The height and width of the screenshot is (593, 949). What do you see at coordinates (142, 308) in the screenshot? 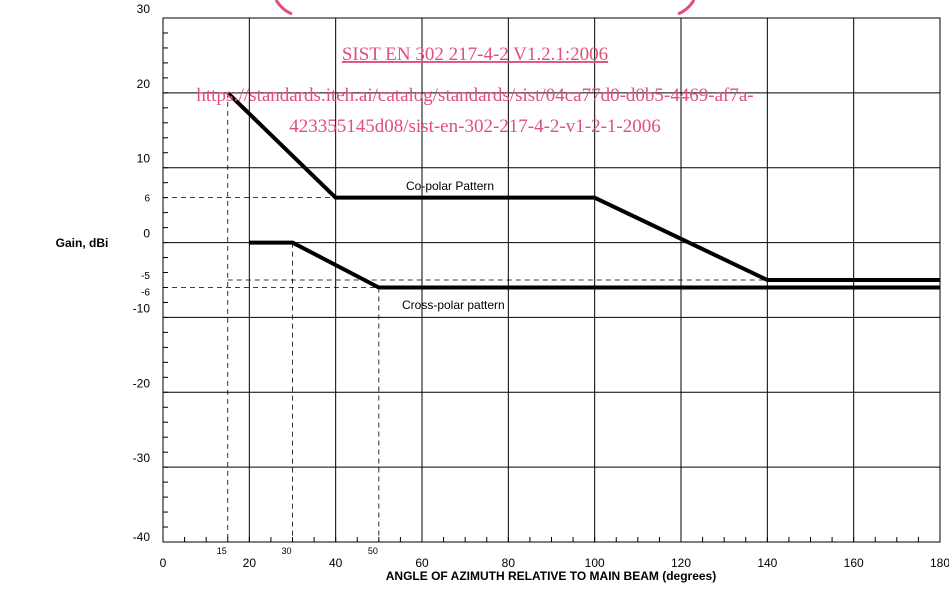
I see `y-tick-label: -10` at bounding box center [142, 308].